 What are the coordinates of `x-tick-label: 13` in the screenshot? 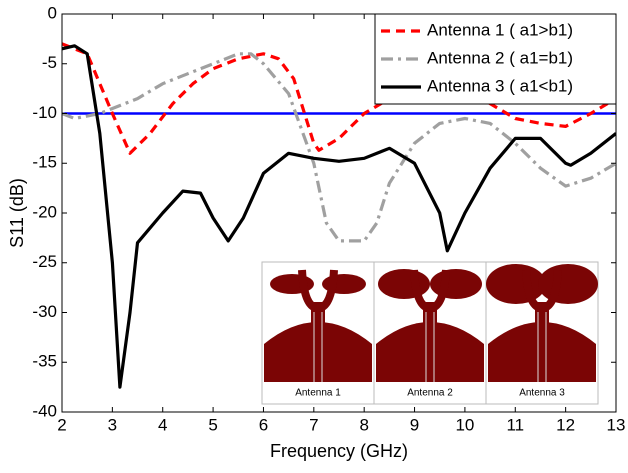 It's located at (616, 424).